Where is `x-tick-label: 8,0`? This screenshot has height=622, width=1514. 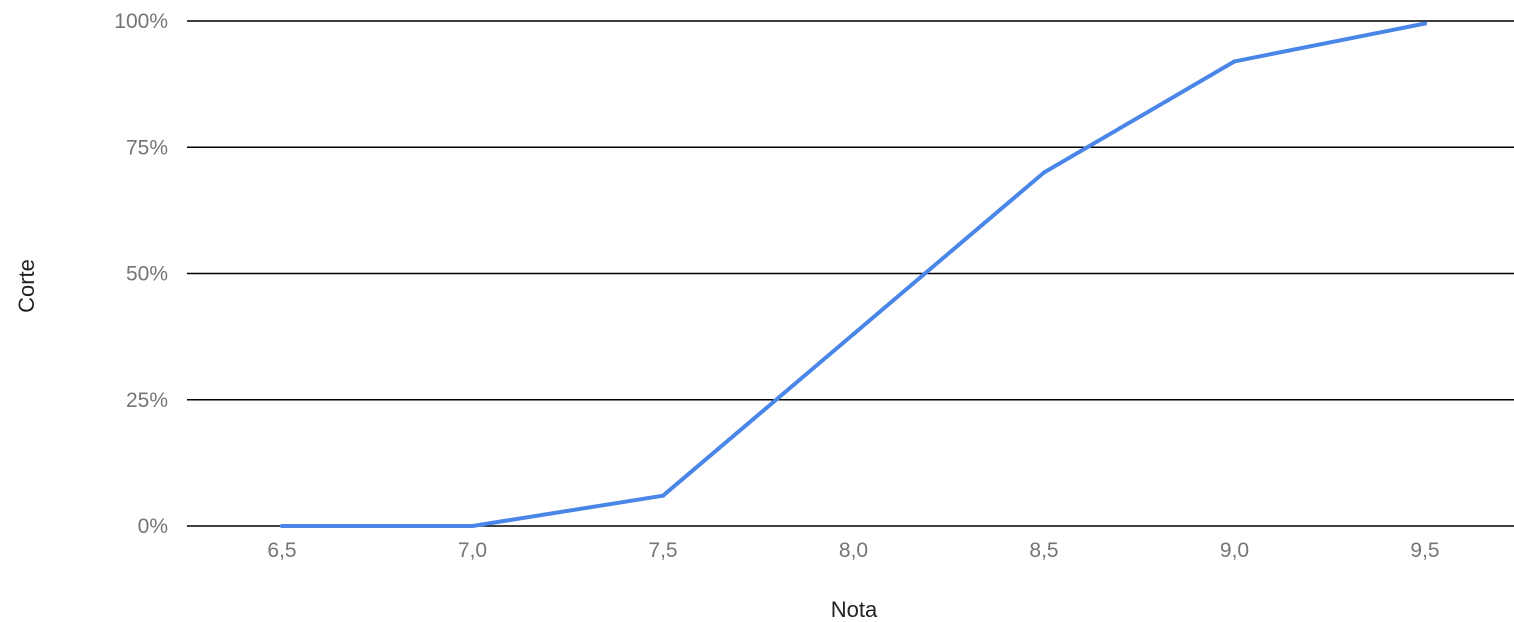
x-tick-label: 8,0 is located at coordinates (853, 550).